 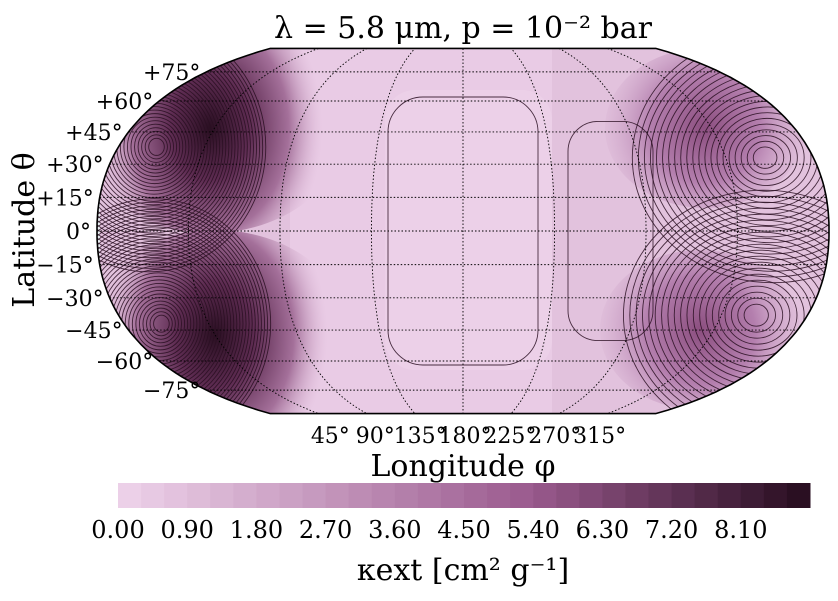 I want to click on longitude-tick-label: 180°, so click(x=465, y=436).